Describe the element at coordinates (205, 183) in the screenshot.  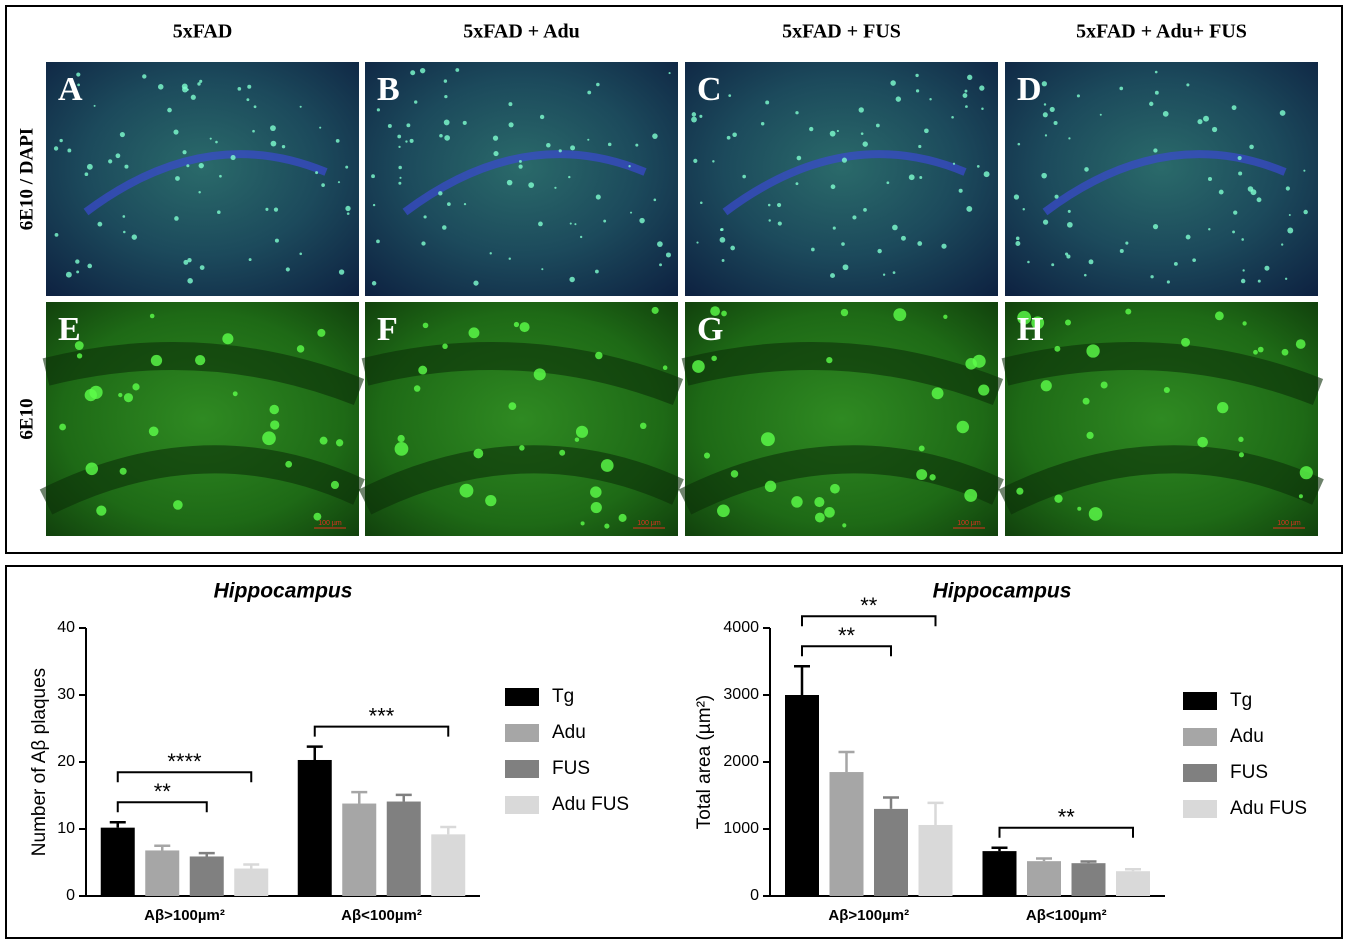
I see `dapi-layer` at that location.